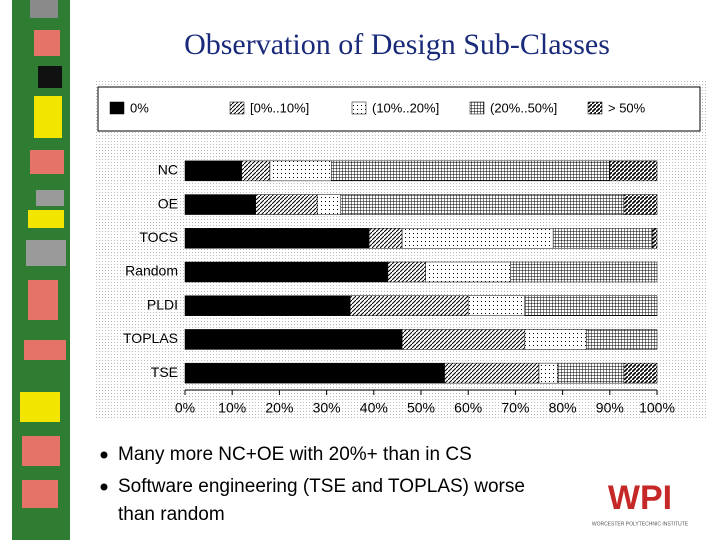 The width and height of the screenshot is (720, 545). What do you see at coordinates (164, 372) in the screenshot?
I see `category-label: TSE` at bounding box center [164, 372].